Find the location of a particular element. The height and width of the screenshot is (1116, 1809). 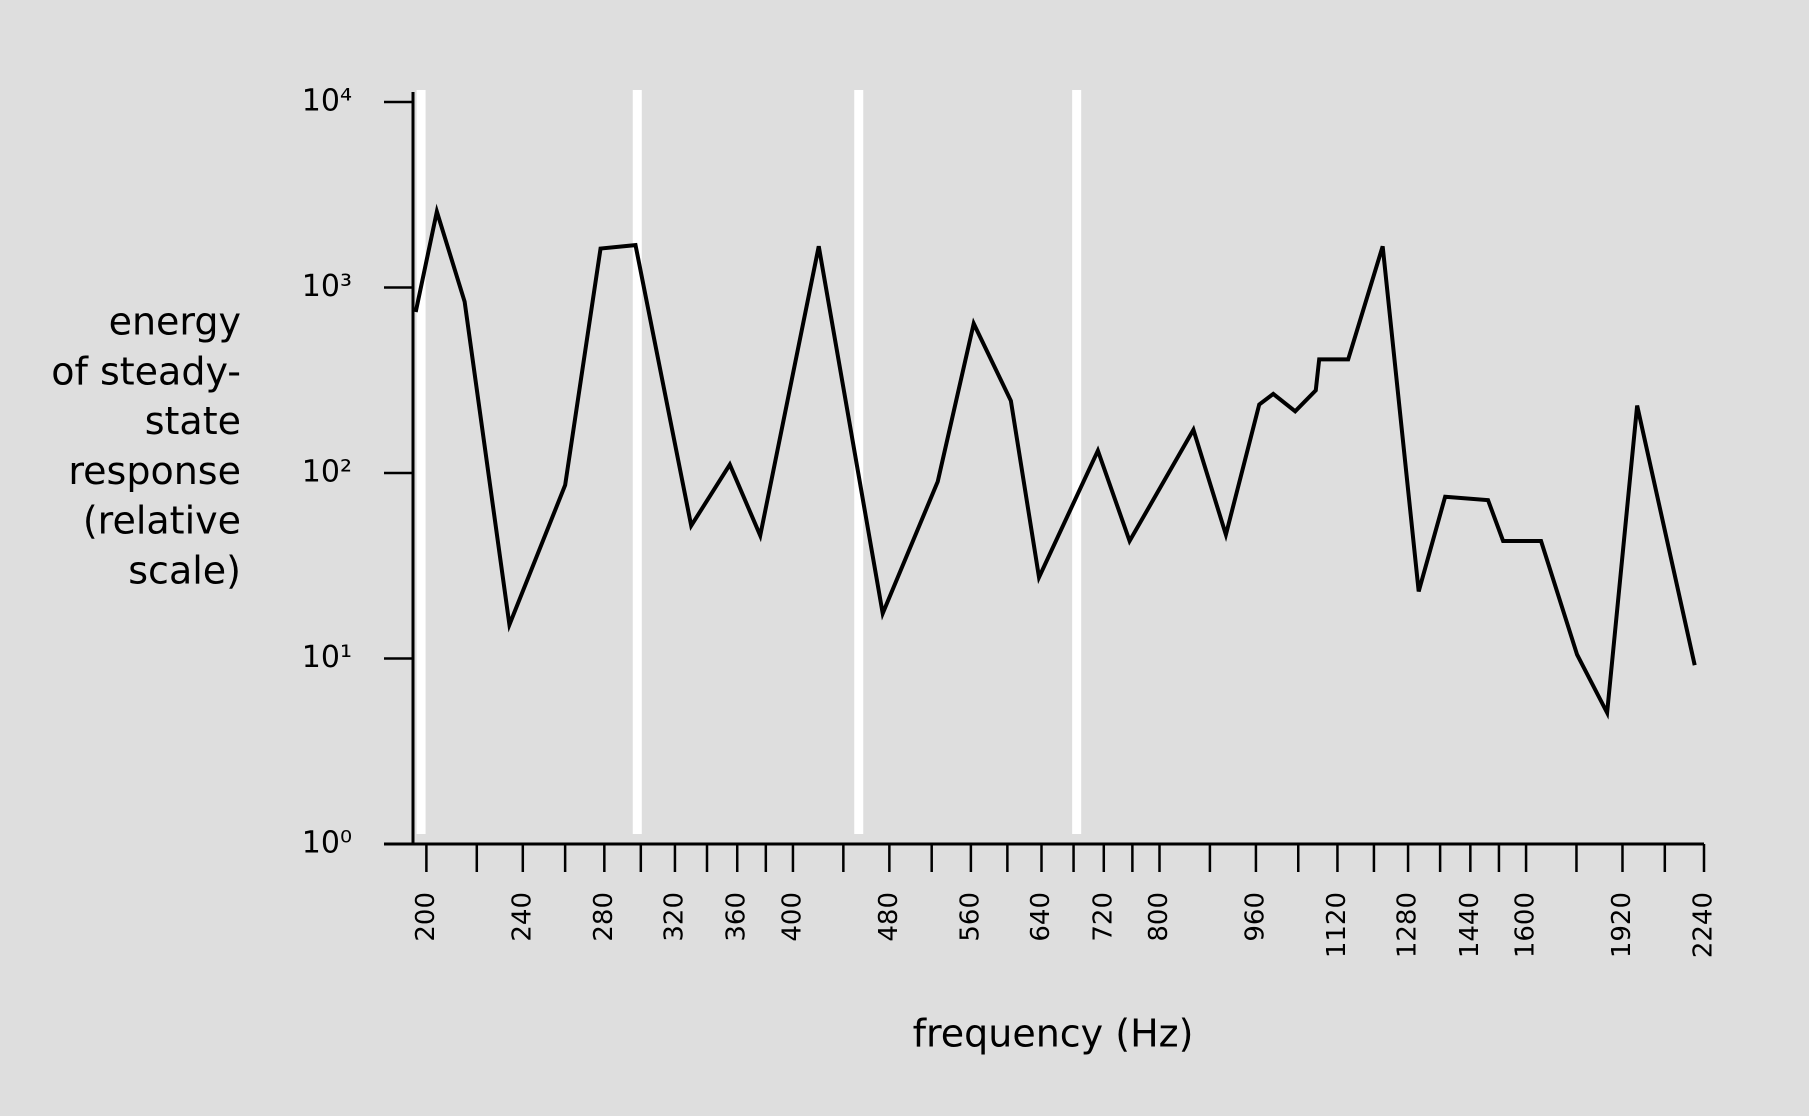

y-tick-label: 10⁴ is located at coordinates (327, 101).